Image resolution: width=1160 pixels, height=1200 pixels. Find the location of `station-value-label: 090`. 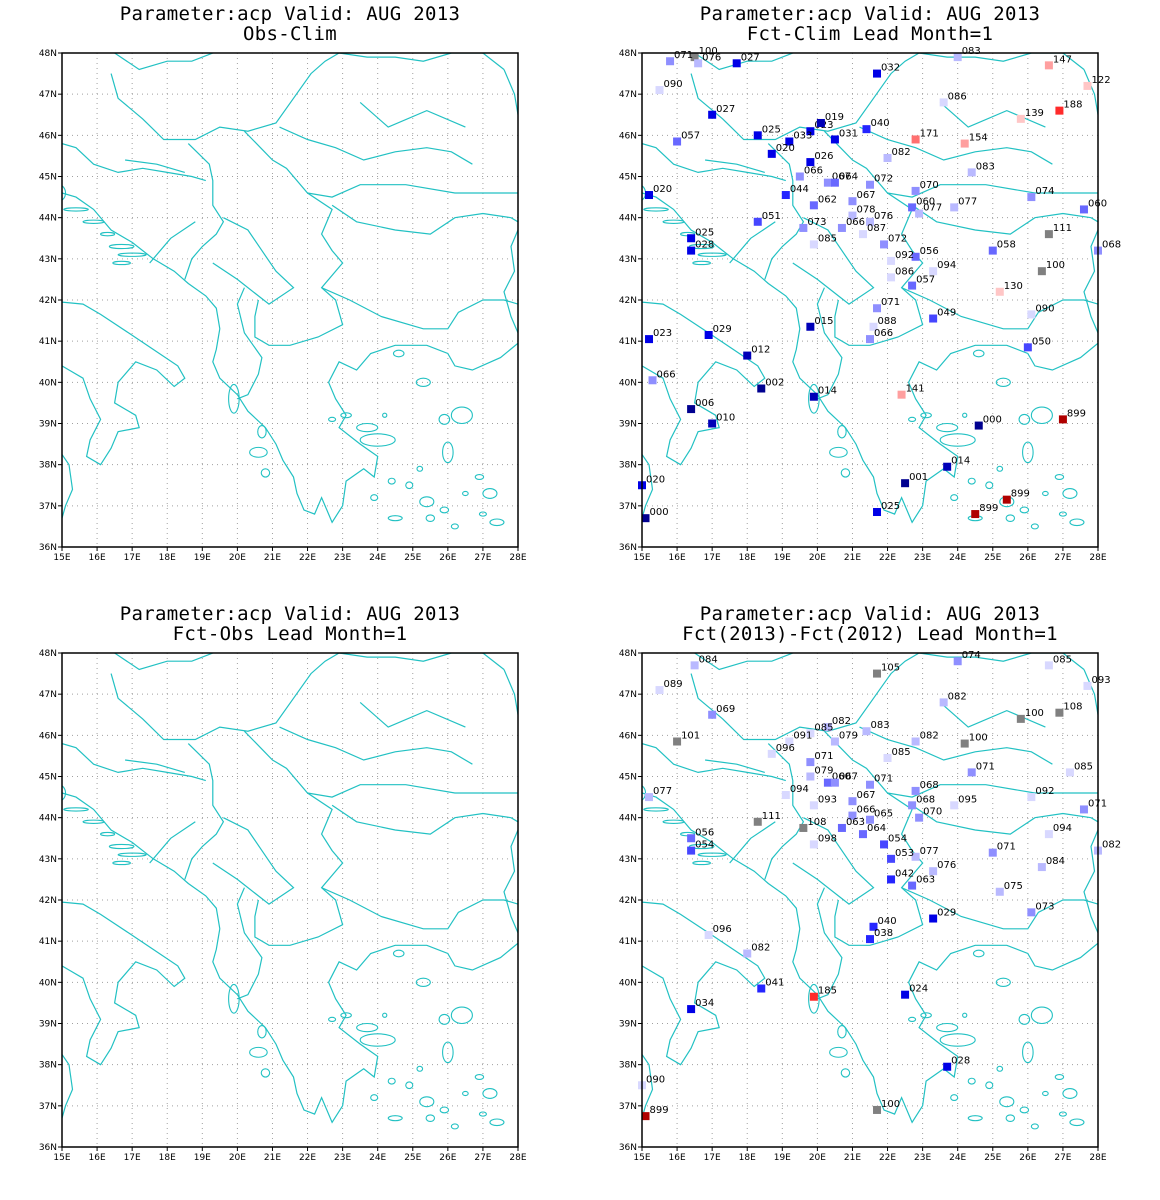

station-value-label: 090 is located at coordinates (1044, 308).